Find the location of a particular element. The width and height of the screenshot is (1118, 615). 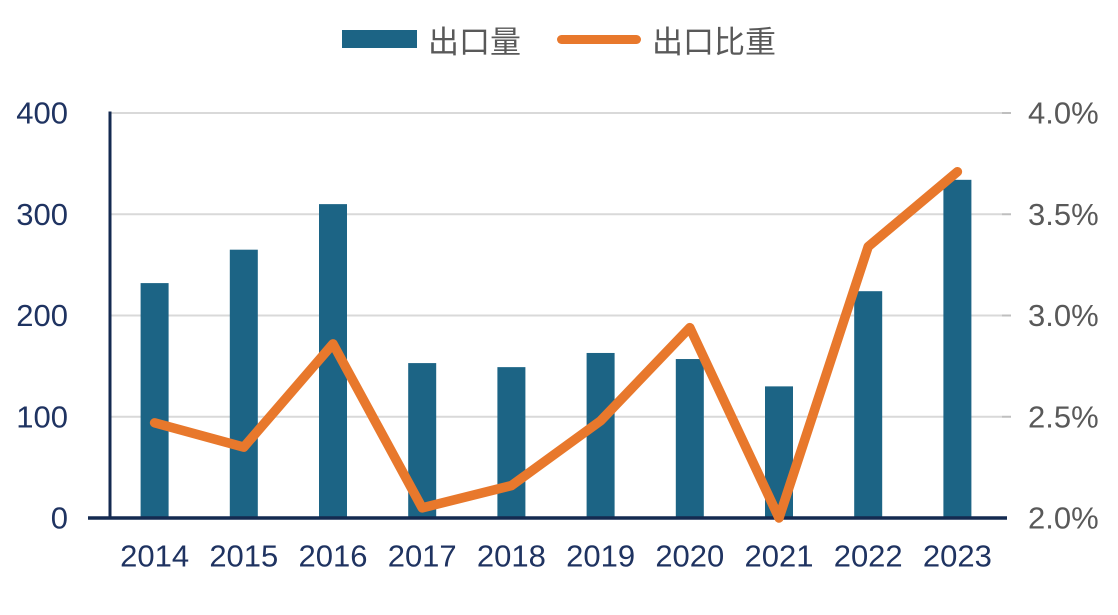

x-axis-label: 2016 is located at coordinates (333, 556).